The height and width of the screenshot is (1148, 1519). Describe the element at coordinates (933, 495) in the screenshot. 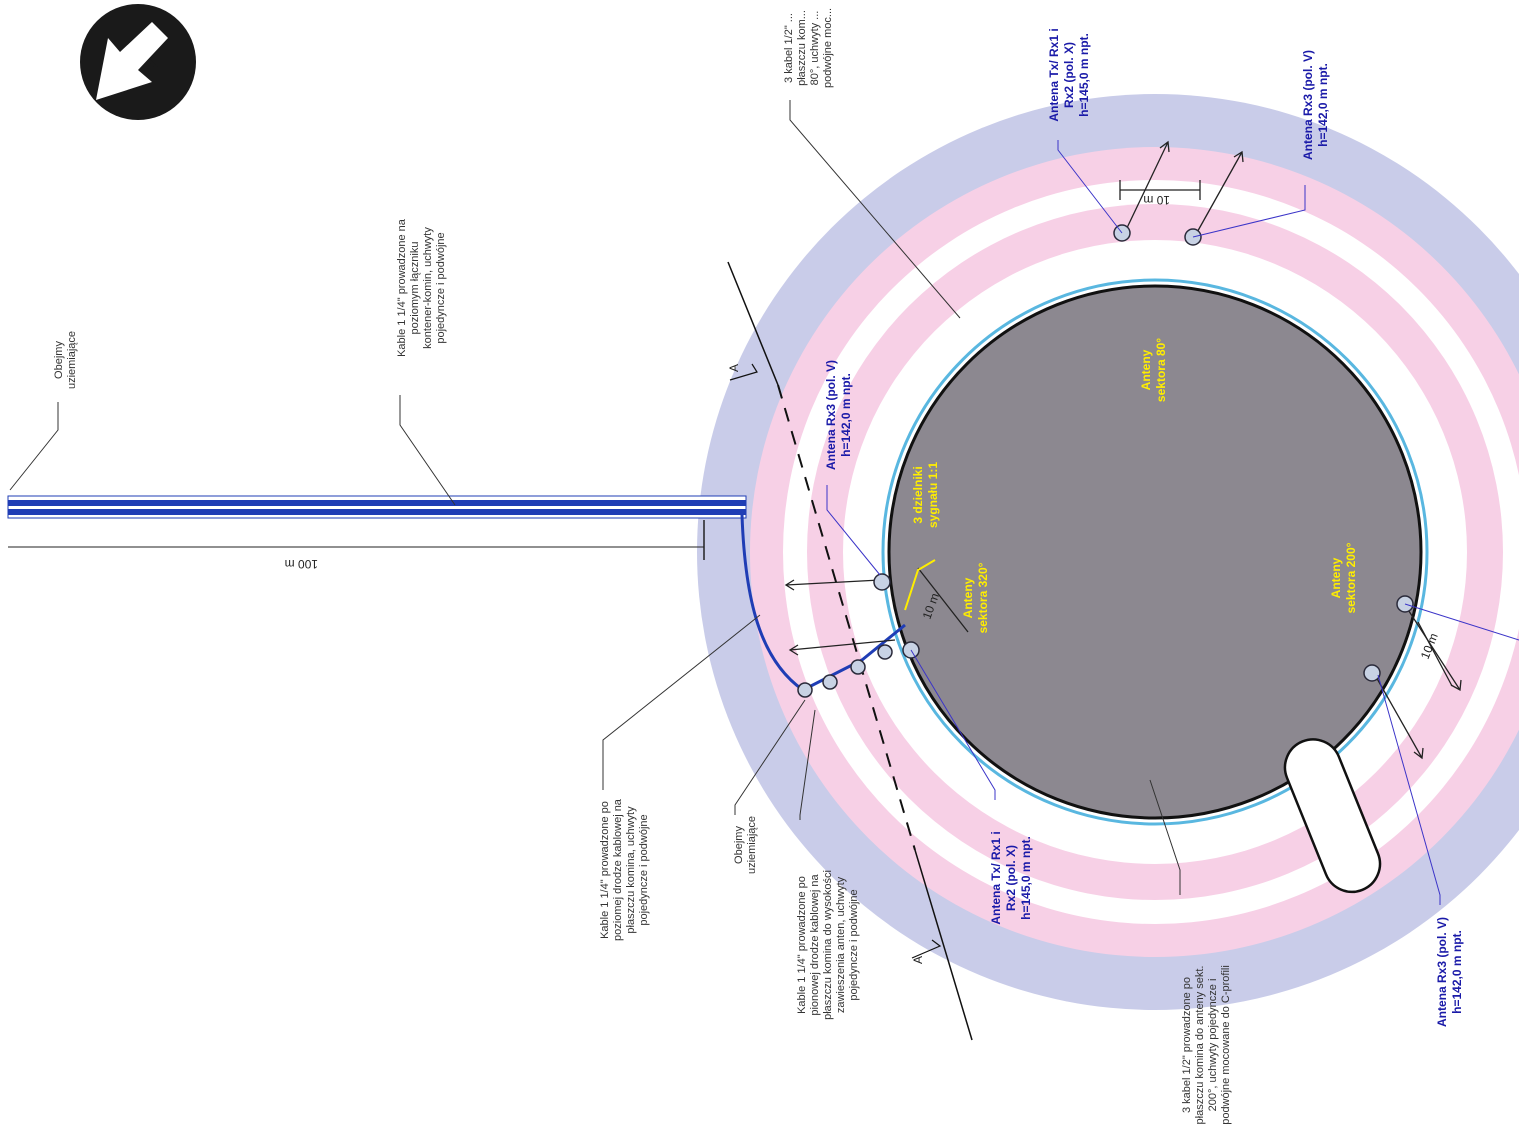

I see `svg-text: sygnału 1:1` at that location.